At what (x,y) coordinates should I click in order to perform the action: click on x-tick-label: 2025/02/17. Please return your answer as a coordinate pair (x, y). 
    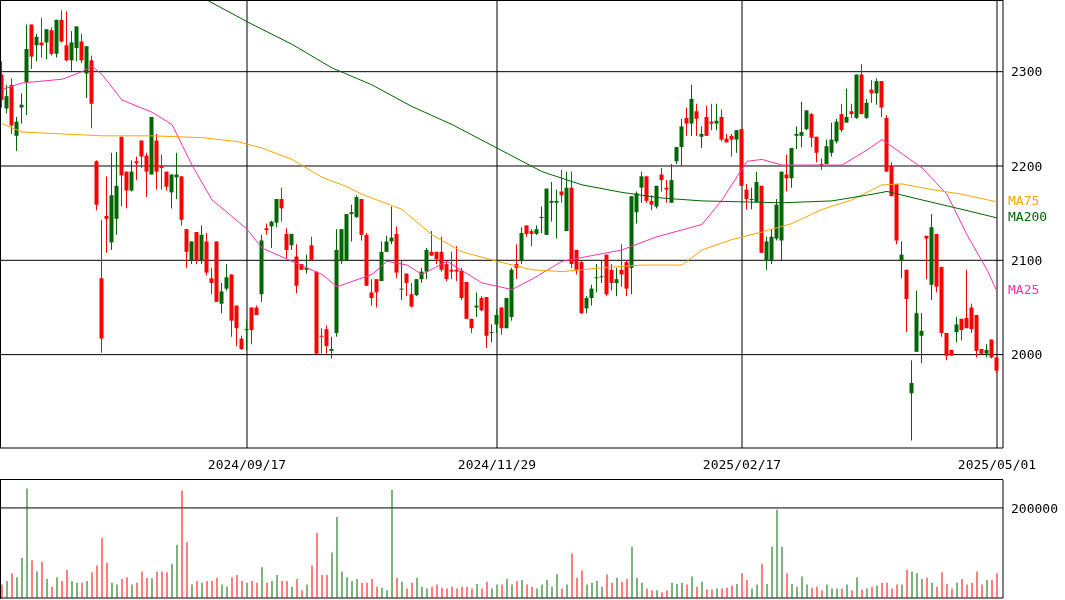
    Looking at the image, I should click on (742, 465).